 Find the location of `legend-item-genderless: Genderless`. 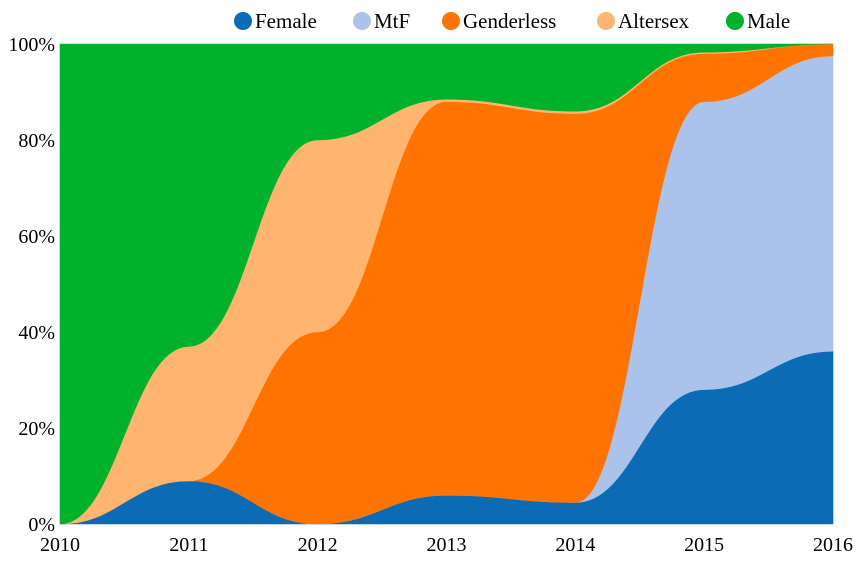

legend-item-genderless: Genderless is located at coordinates (499, 21).